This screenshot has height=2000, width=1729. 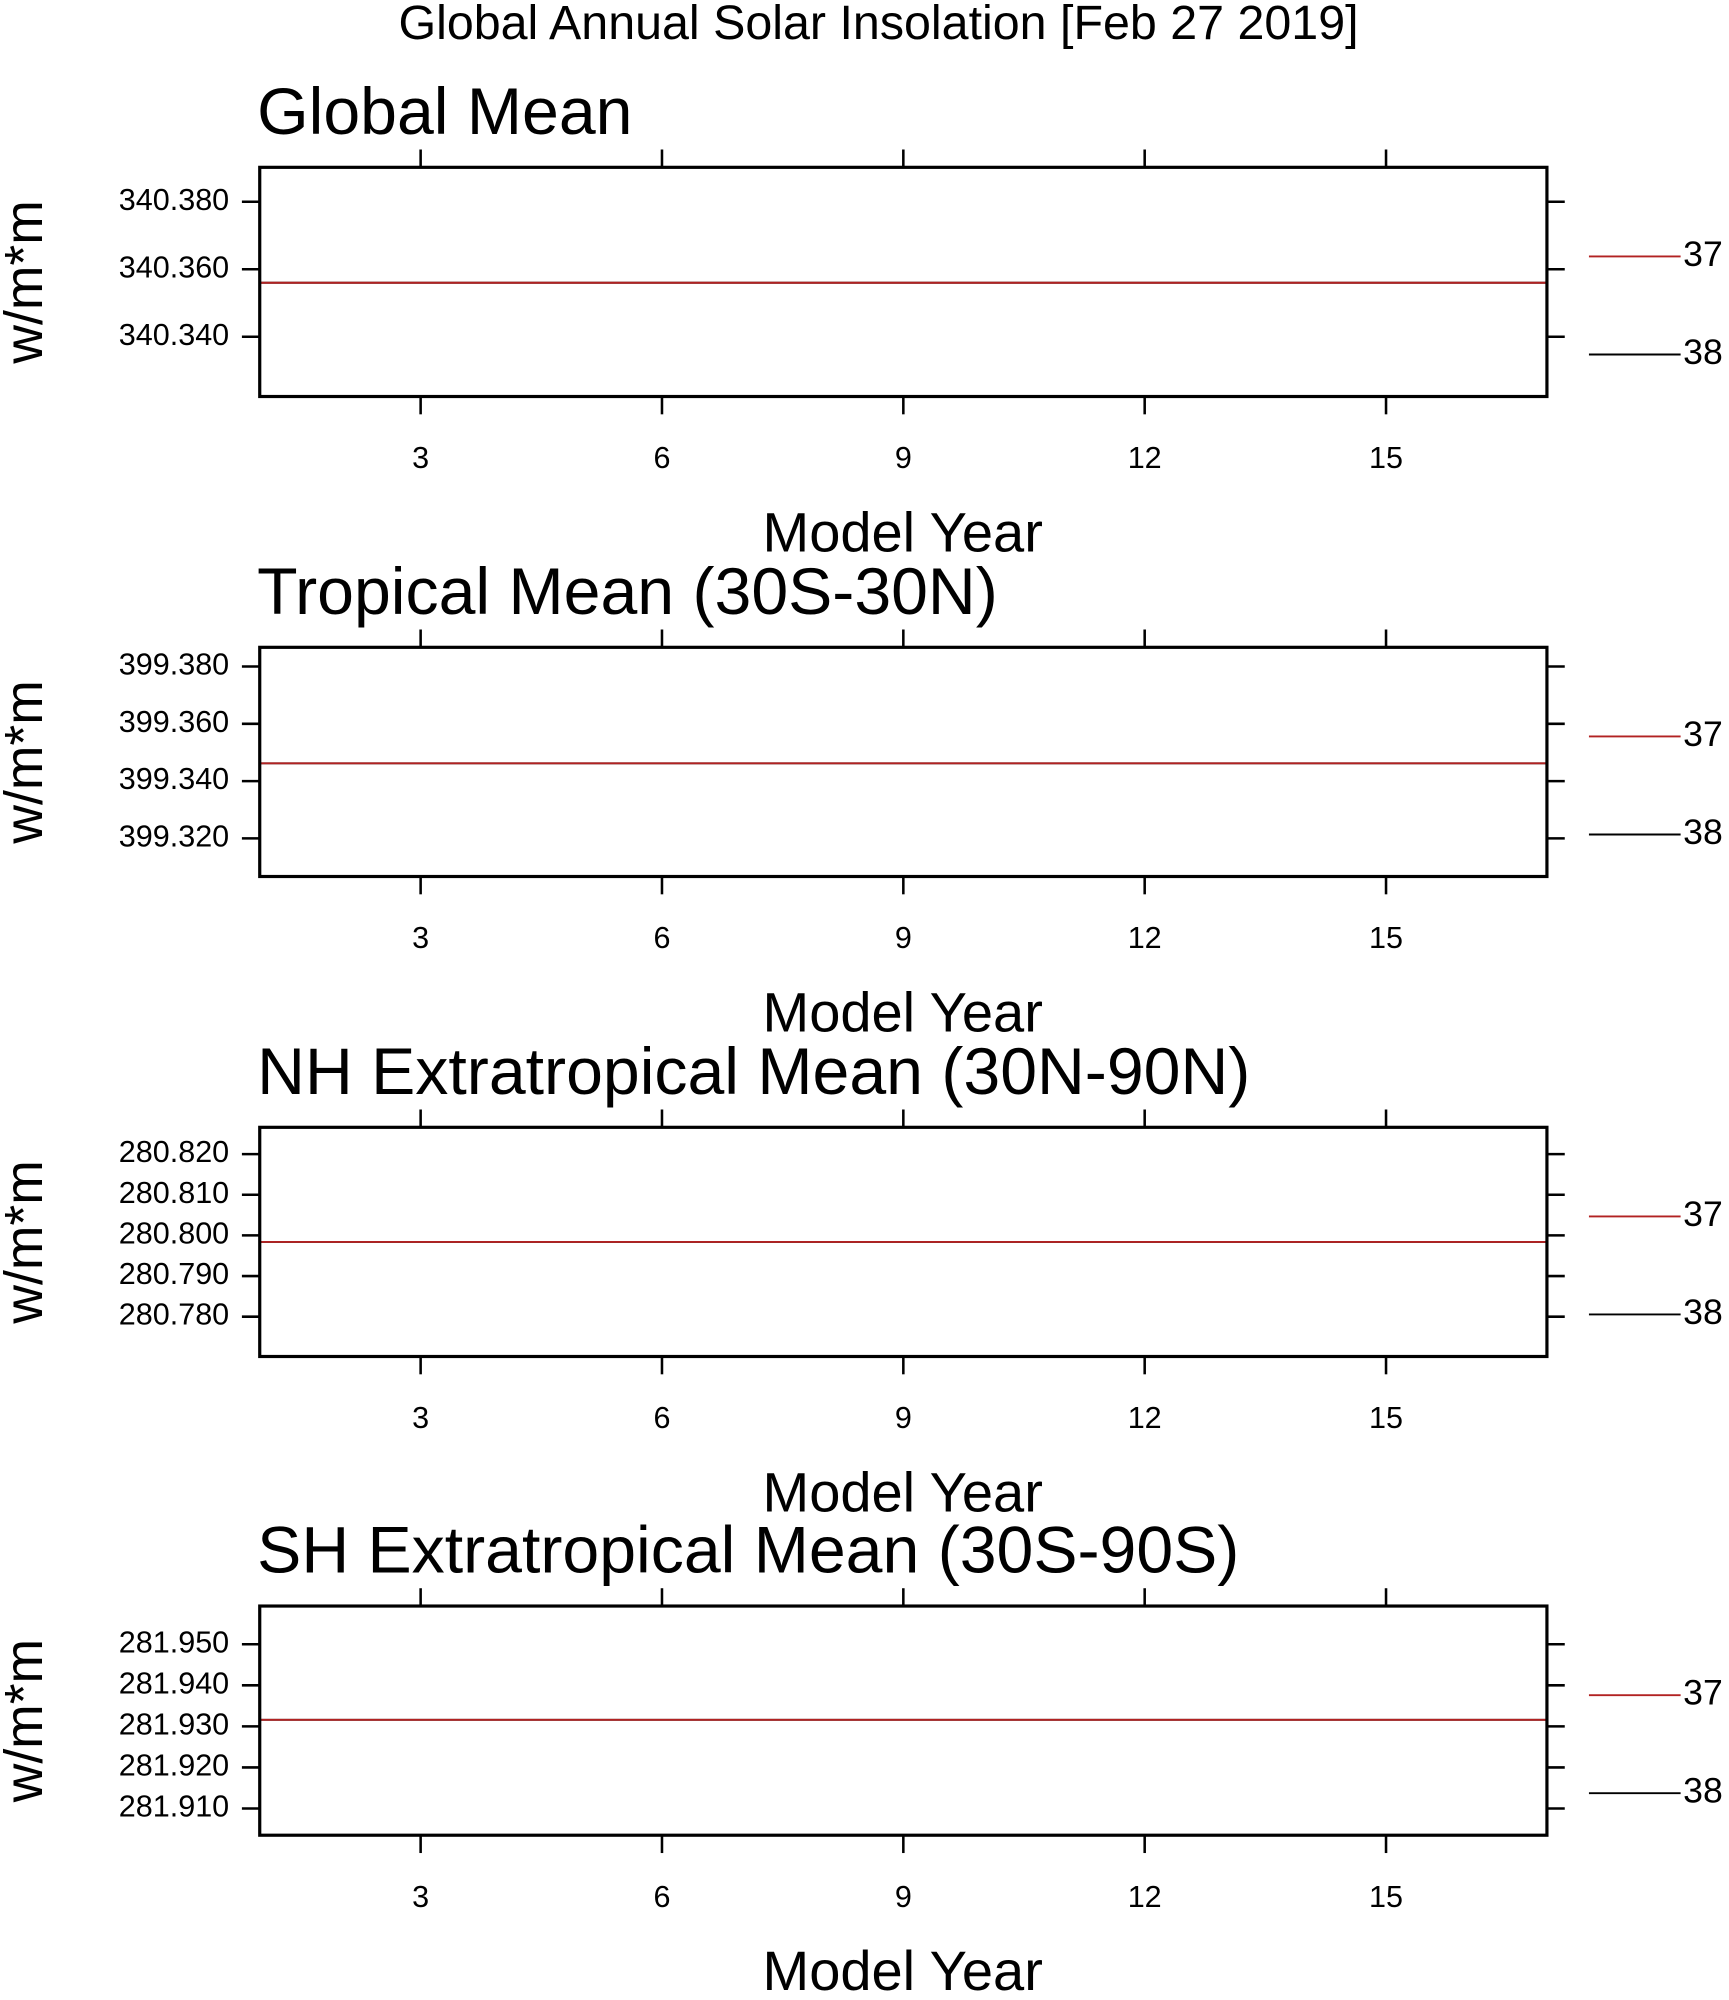 What do you see at coordinates (174, 722) in the screenshot?
I see `y-tick-label: 399.360` at bounding box center [174, 722].